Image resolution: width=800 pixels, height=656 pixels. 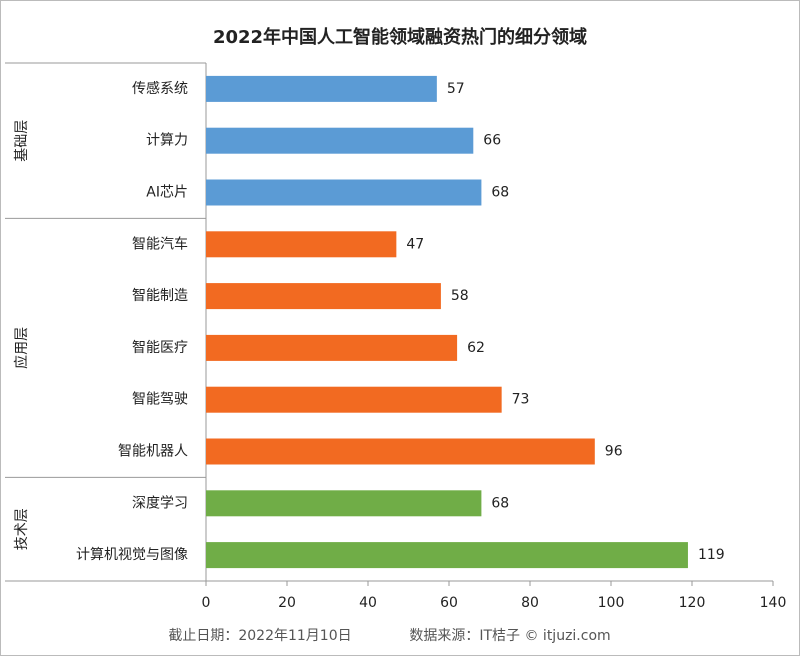 I want to click on data-label: 73, so click(x=521, y=400).